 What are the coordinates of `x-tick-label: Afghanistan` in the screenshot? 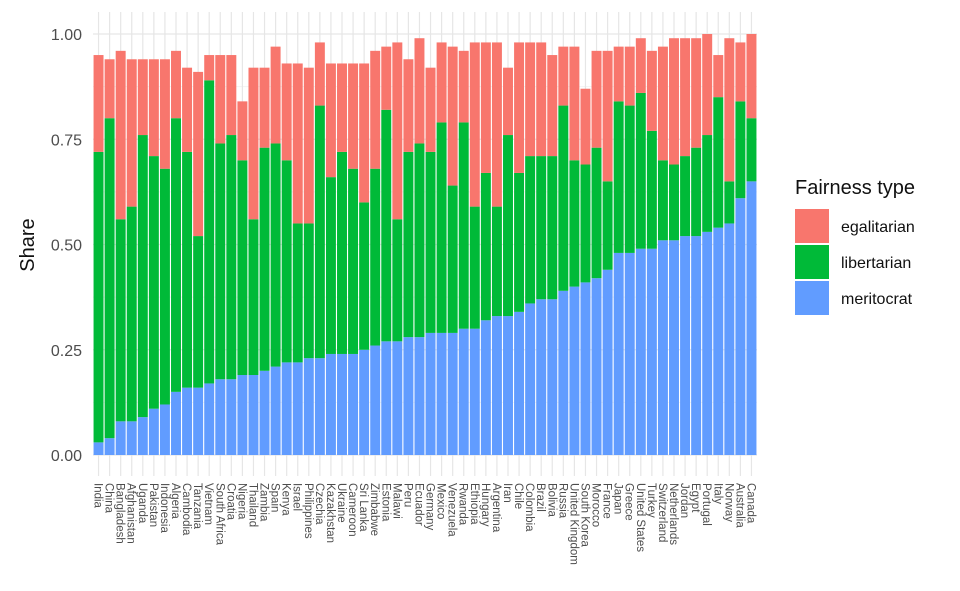 It's located at (131, 513).